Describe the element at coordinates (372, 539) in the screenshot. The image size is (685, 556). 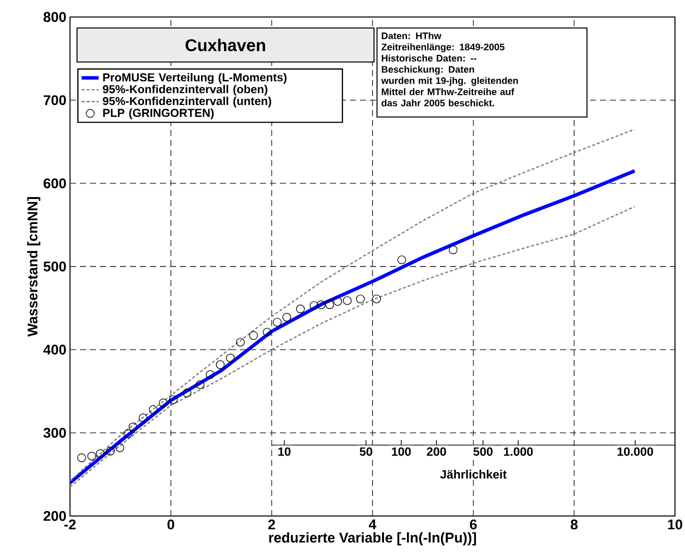
I see `x-axis-title: reduzierte Variable [-ln(-ln(Pu))]` at that location.